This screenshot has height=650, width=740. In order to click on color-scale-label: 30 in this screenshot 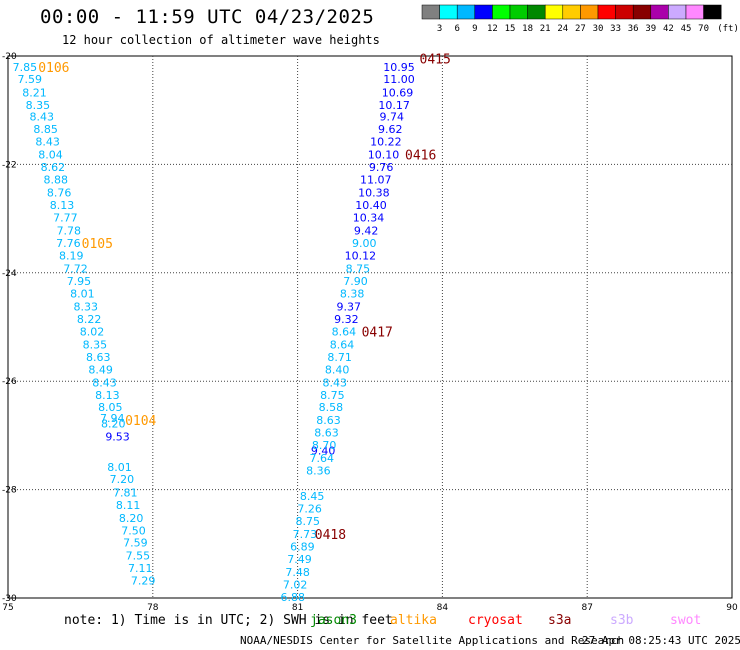, I will do `click(598, 29)`.